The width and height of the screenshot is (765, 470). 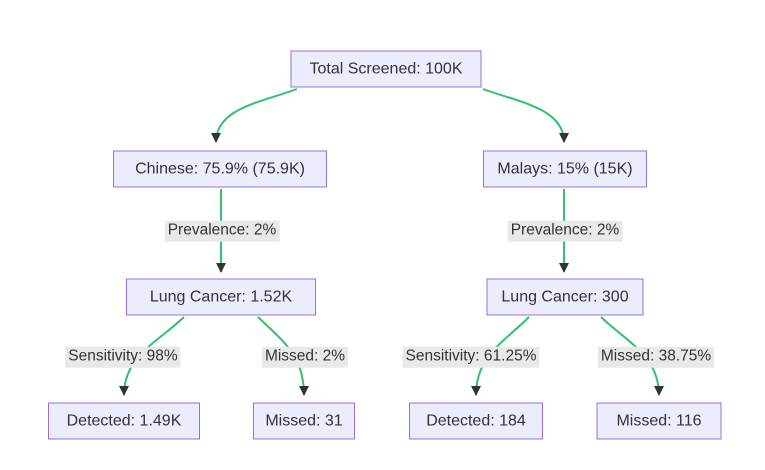 What do you see at coordinates (659, 421) in the screenshot?
I see `node-missed-malays: Missed: 116` at bounding box center [659, 421].